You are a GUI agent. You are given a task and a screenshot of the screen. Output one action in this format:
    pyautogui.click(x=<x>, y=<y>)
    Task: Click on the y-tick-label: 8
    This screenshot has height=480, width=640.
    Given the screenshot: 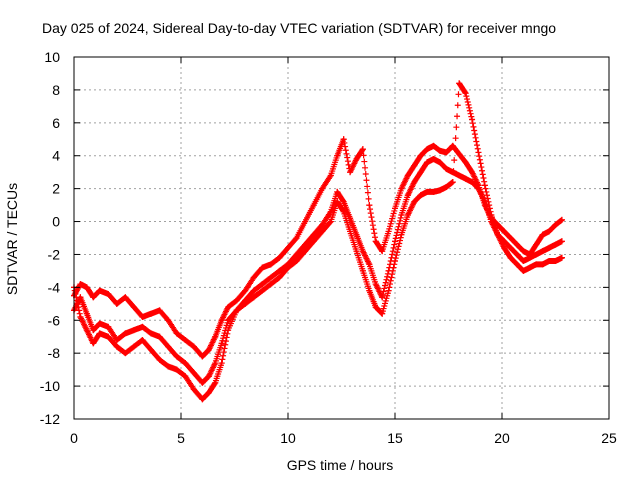 What is the action you would take?
    pyautogui.click(x=56, y=90)
    